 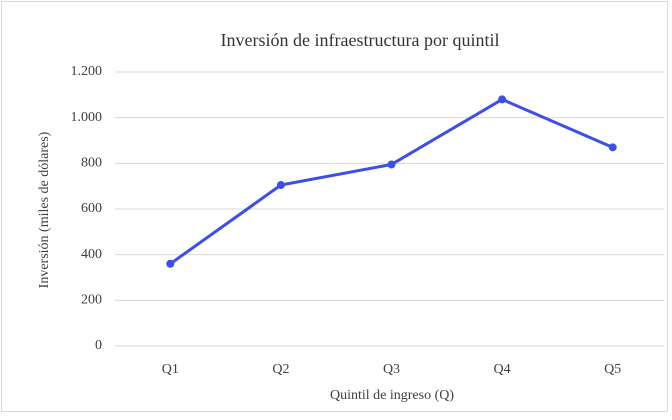 What do you see at coordinates (87, 71) in the screenshot?
I see `y-tick-label: 1.200` at bounding box center [87, 71].